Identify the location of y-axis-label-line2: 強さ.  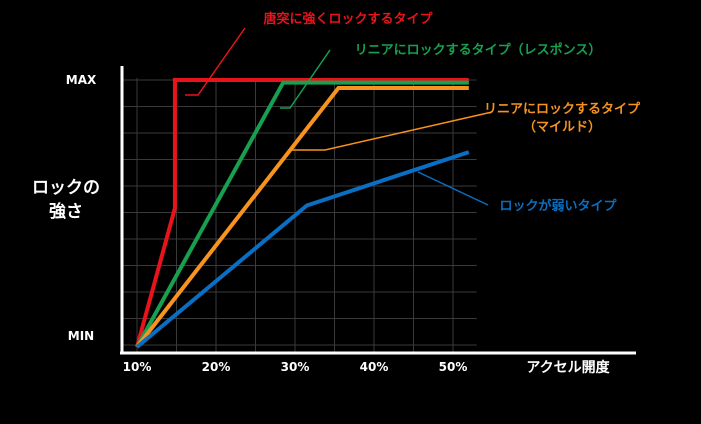
(66, 211).